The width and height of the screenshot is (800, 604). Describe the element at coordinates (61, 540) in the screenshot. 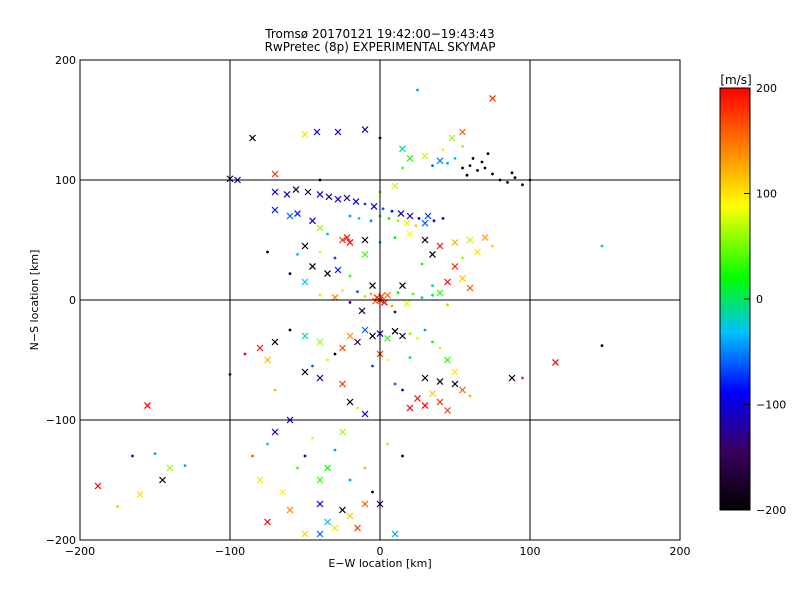

I see `y-tick-label: −200` at that location.